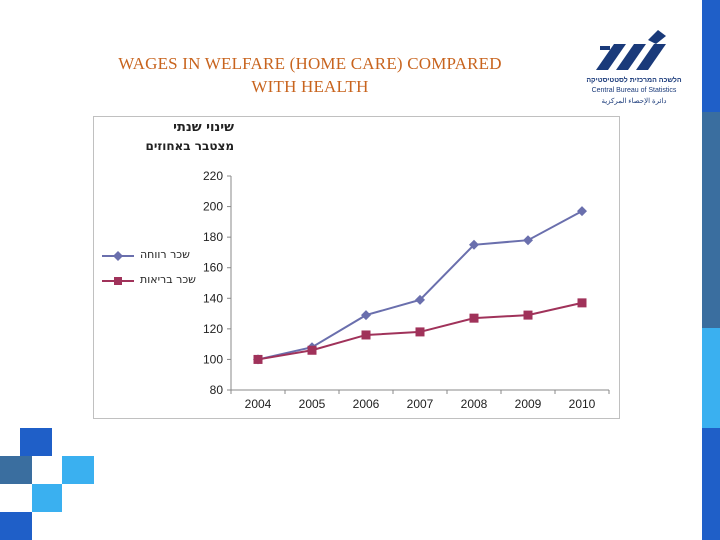 The image size is (720, 540). Describe the element at coordinates (634, 101) in the screenshot. I see `logo-arabic-text: دائرة الإحصاء المركزية` at that location.